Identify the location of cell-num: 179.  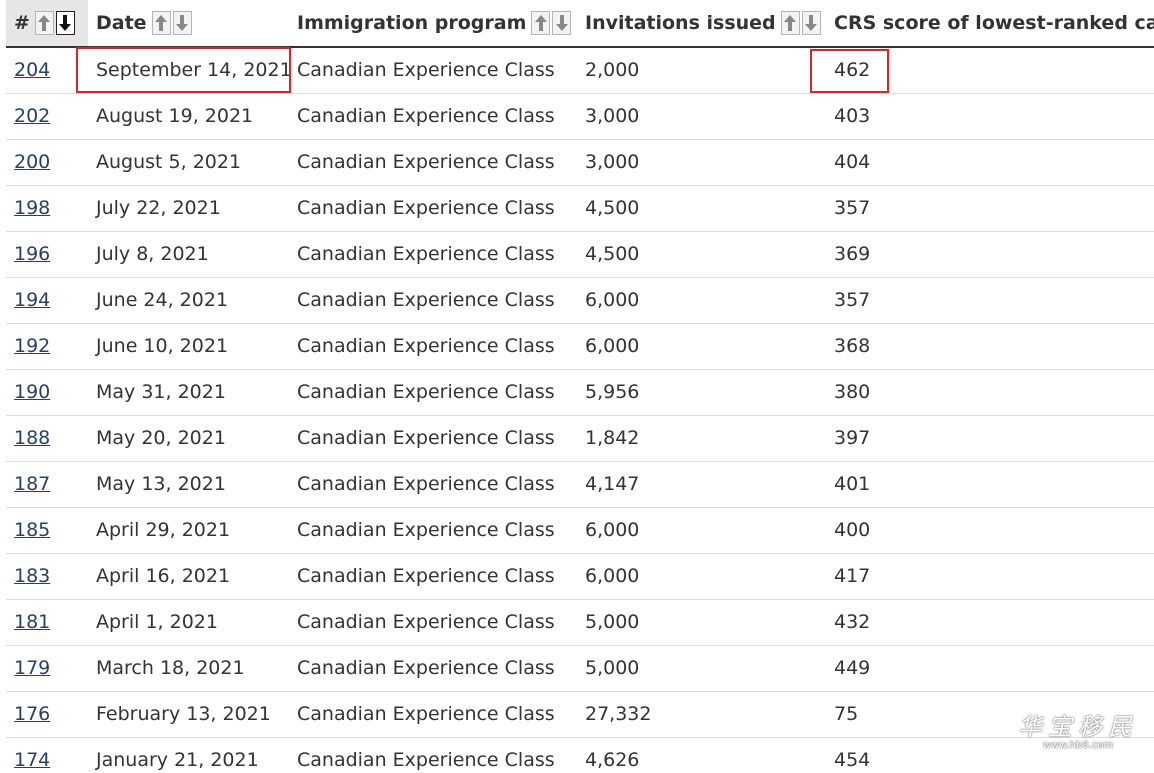
(47, 668).